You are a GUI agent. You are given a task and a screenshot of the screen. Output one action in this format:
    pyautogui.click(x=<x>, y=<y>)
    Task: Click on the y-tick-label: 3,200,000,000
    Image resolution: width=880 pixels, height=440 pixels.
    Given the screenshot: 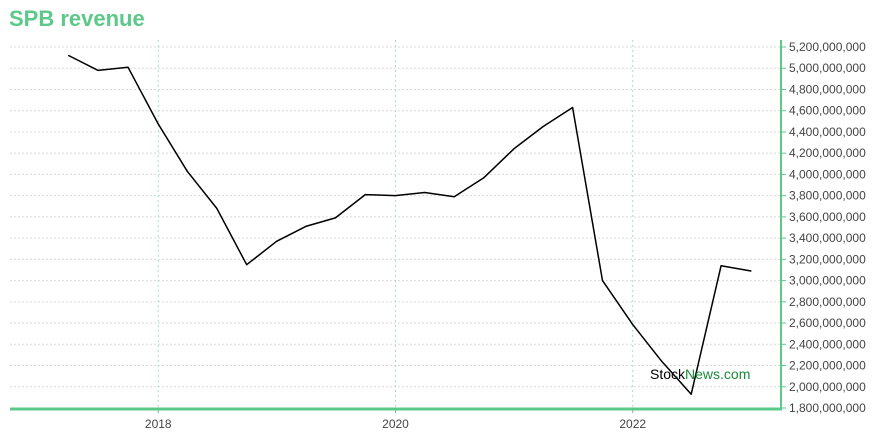 What is the action you would take?
    pyautogui.click(x=827, y=259)
    